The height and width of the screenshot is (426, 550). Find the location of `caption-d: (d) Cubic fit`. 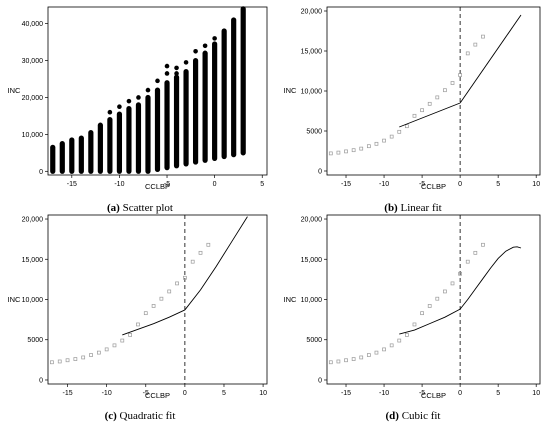

caption-d: (d) Cubic fit is located at coordinates (412, 416).